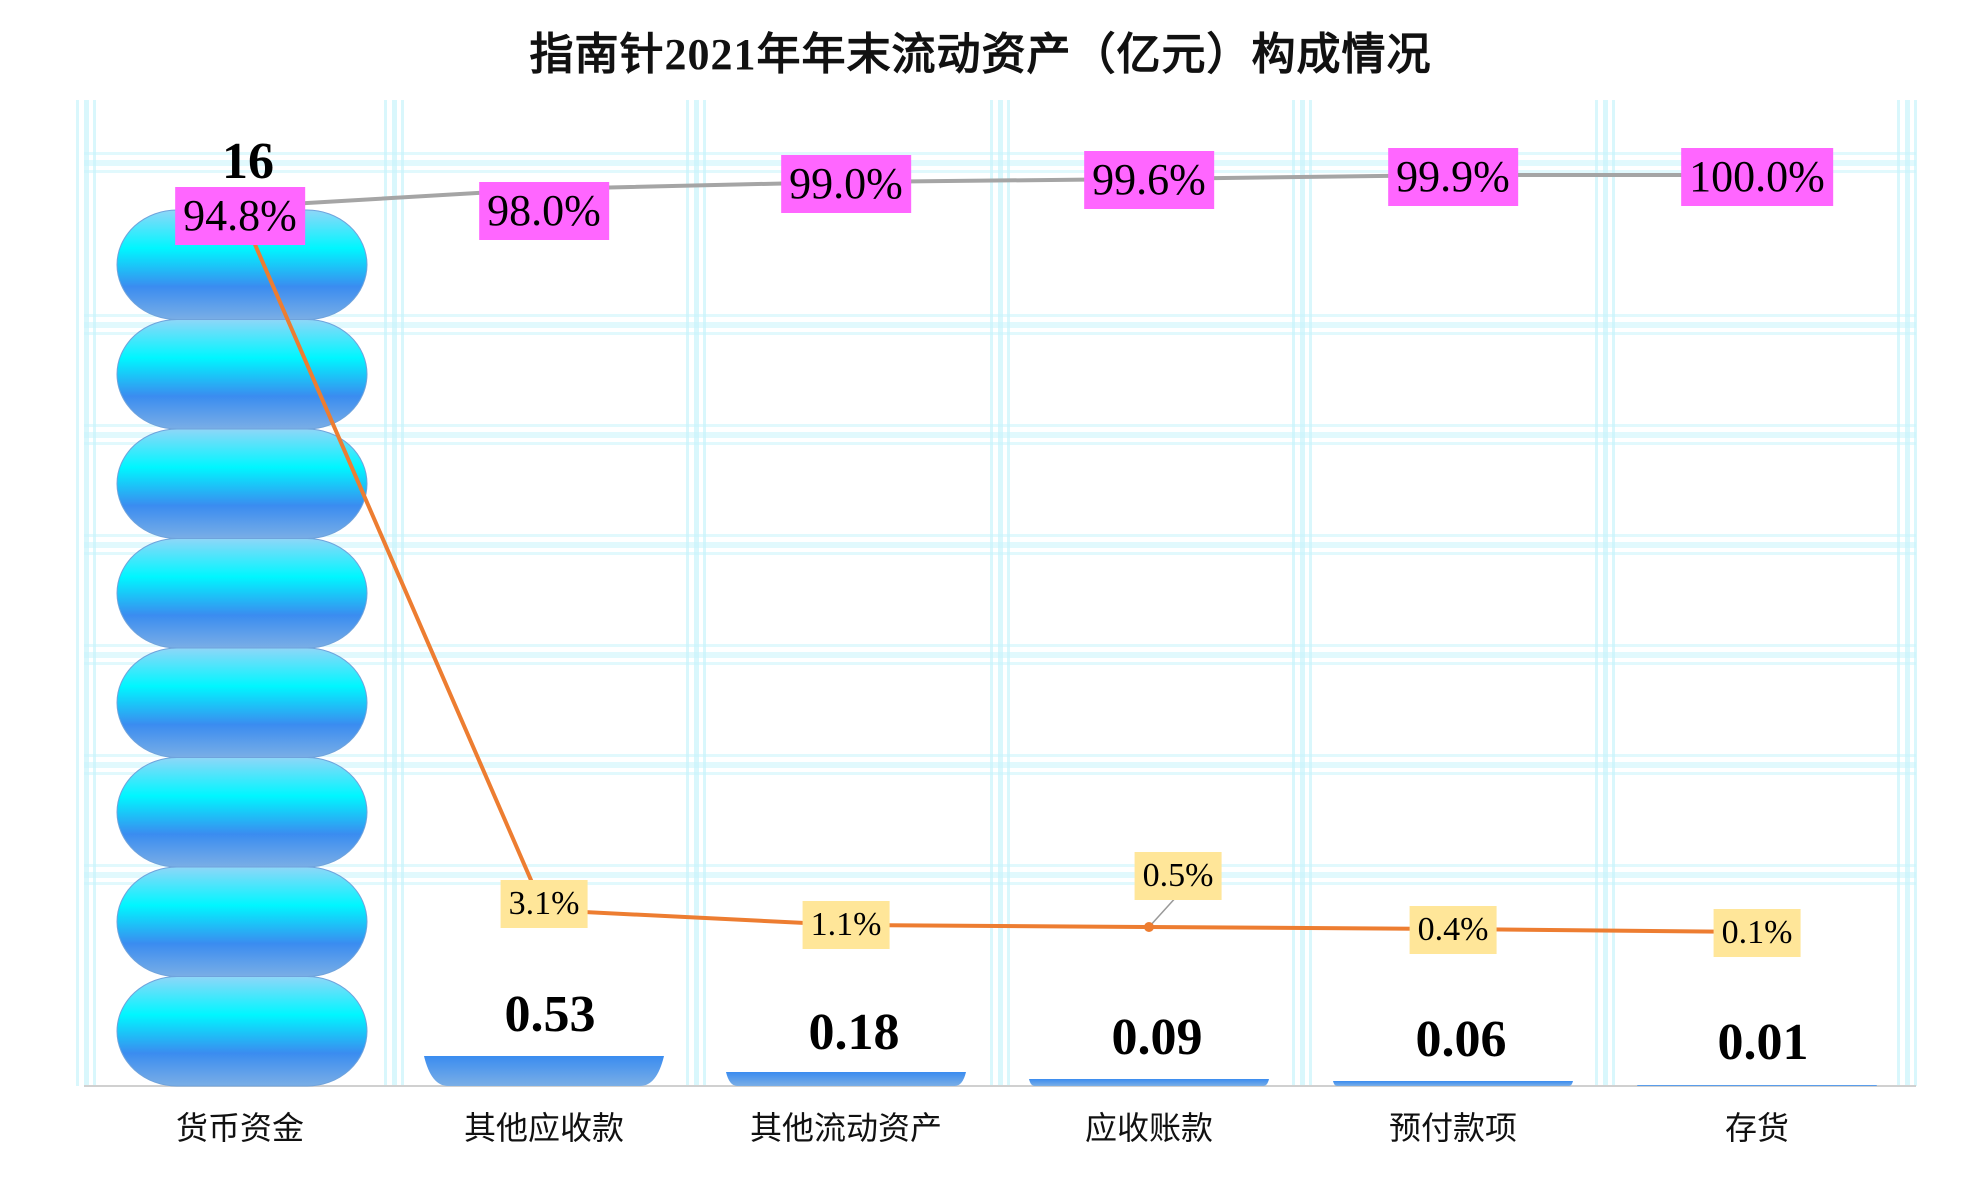 Image resolution: width=1961 pixels, height=1194 pixels. I want to click on category-label: 其他应收款, so click(543, 1128).